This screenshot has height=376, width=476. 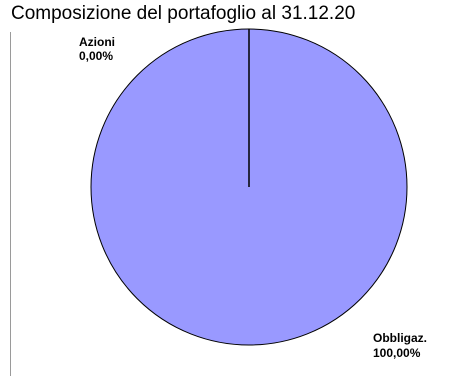 What do you see at coordinates (397, 353) in the screenshot?
I see `slice-value-obbligaz: 100,00%` at bounding box center [397, 353].